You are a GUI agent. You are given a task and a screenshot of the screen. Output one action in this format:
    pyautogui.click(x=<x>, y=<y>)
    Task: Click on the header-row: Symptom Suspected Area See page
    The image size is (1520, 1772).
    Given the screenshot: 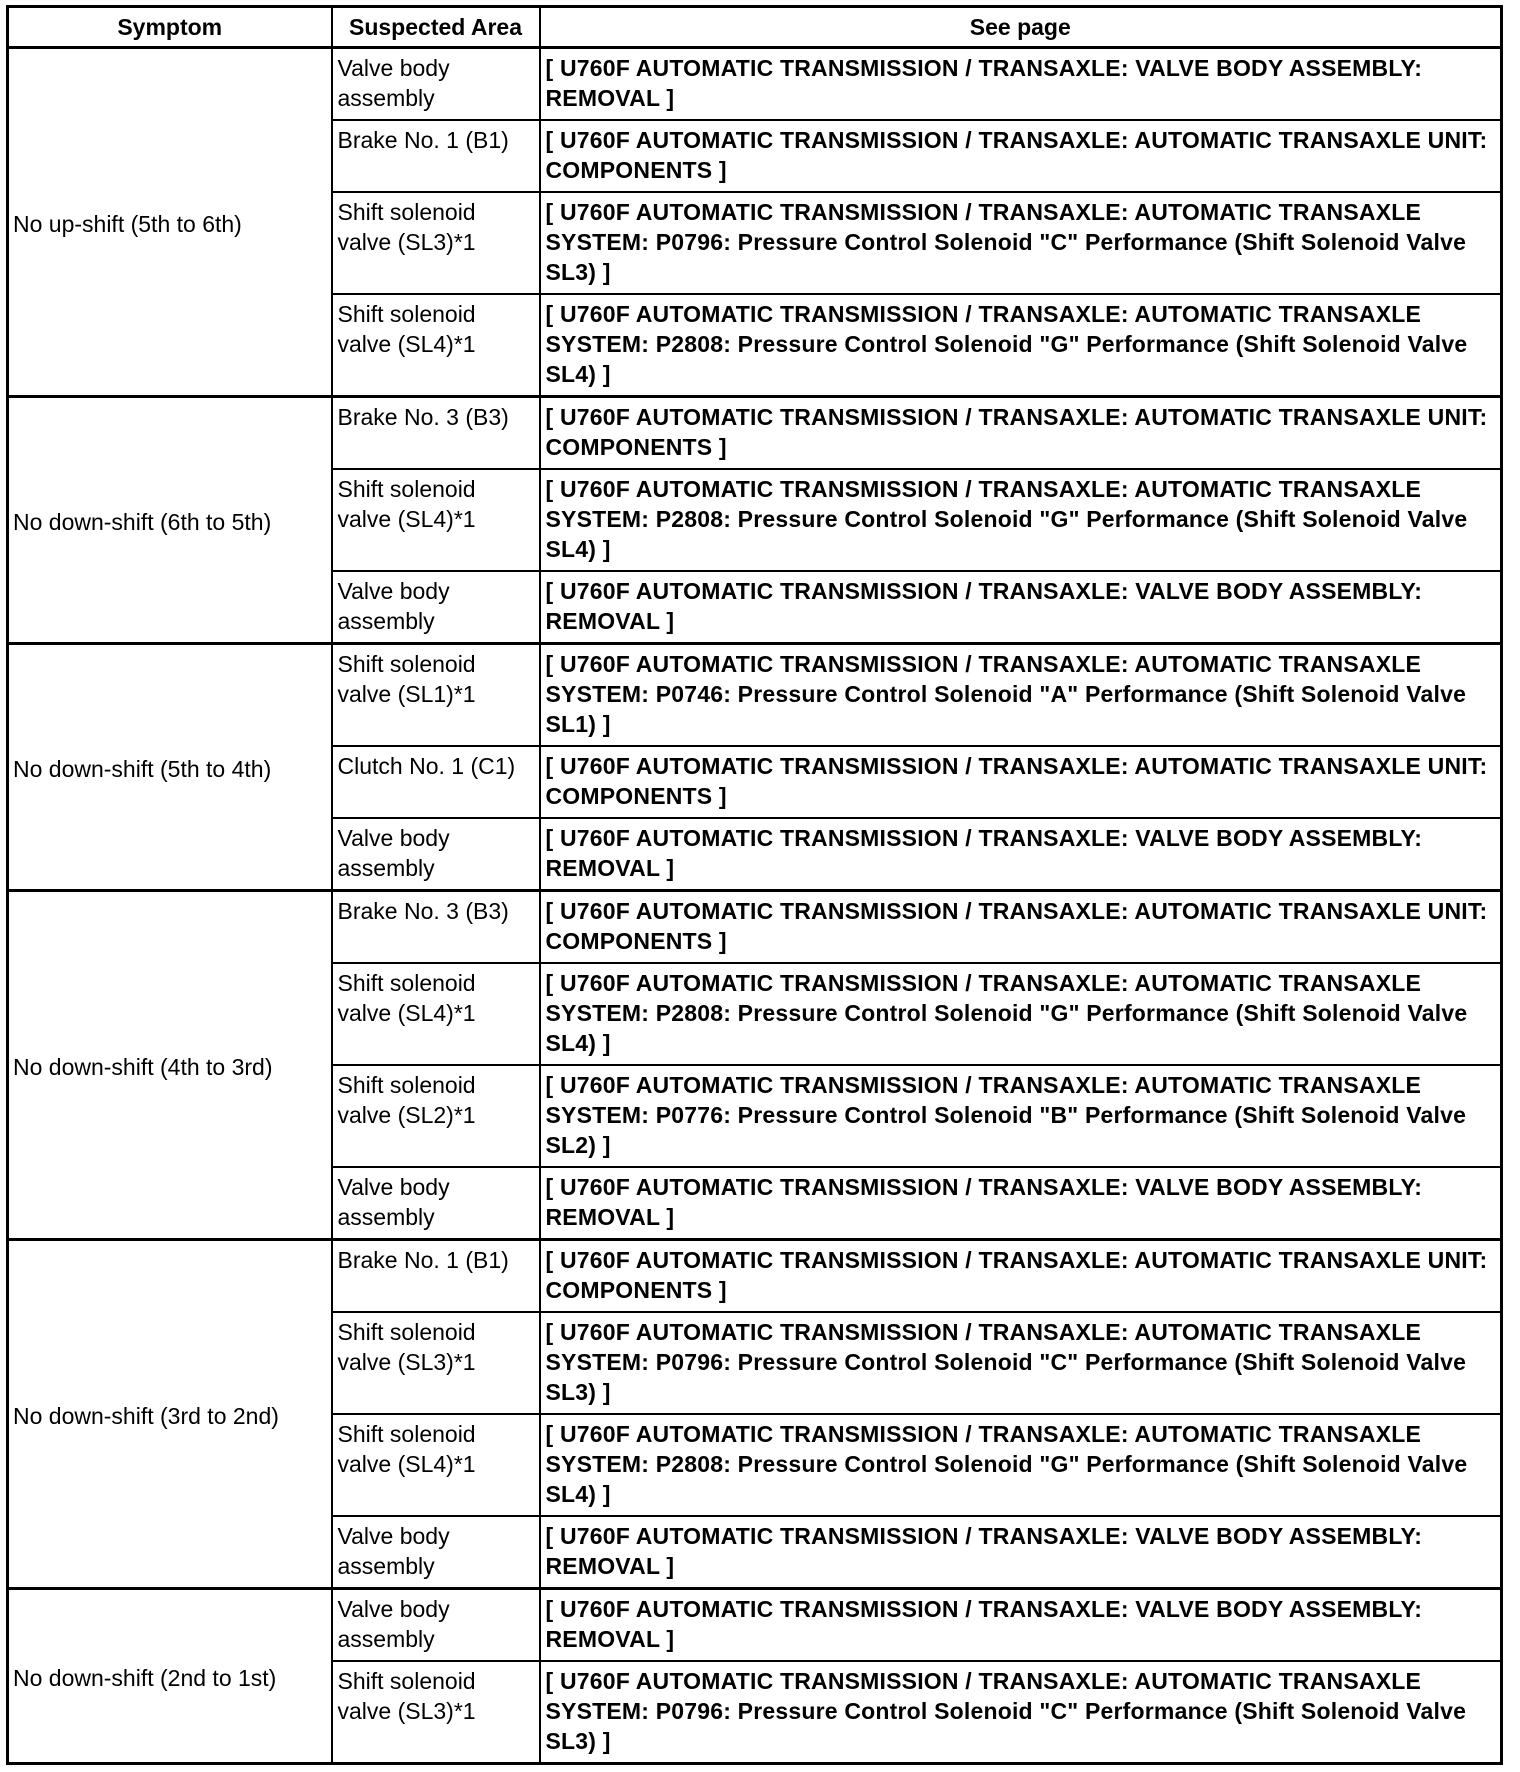 What is the action you would take?
    pyautogui.click(x=754, y=27)
    